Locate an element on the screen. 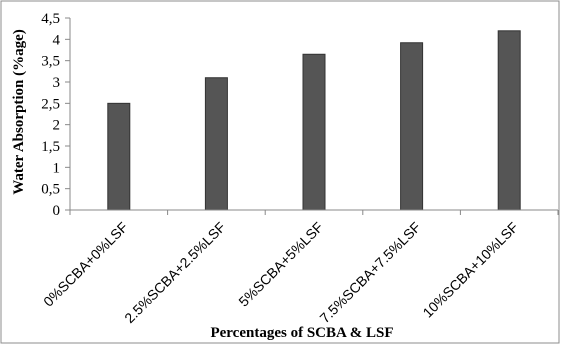 This screenshot has width=561, height=345. y-tick-label: 1 is located at coordinates (57, 168).